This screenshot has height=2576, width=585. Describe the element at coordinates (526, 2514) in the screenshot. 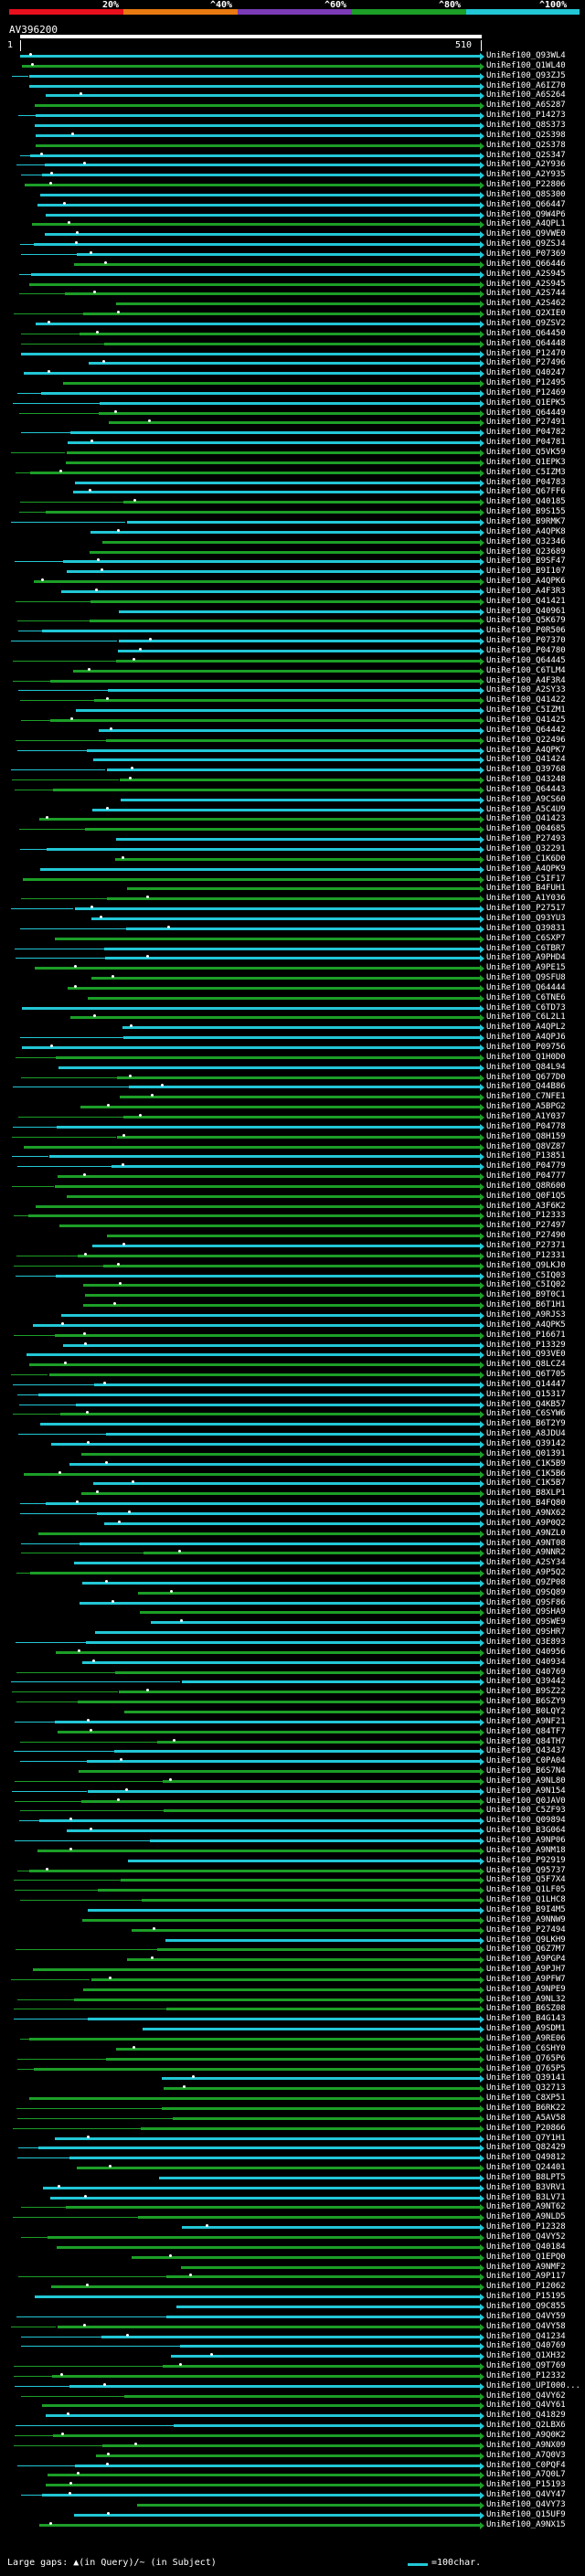

I see `hit-id-link: UniRef100_Q15UF9` at that location.